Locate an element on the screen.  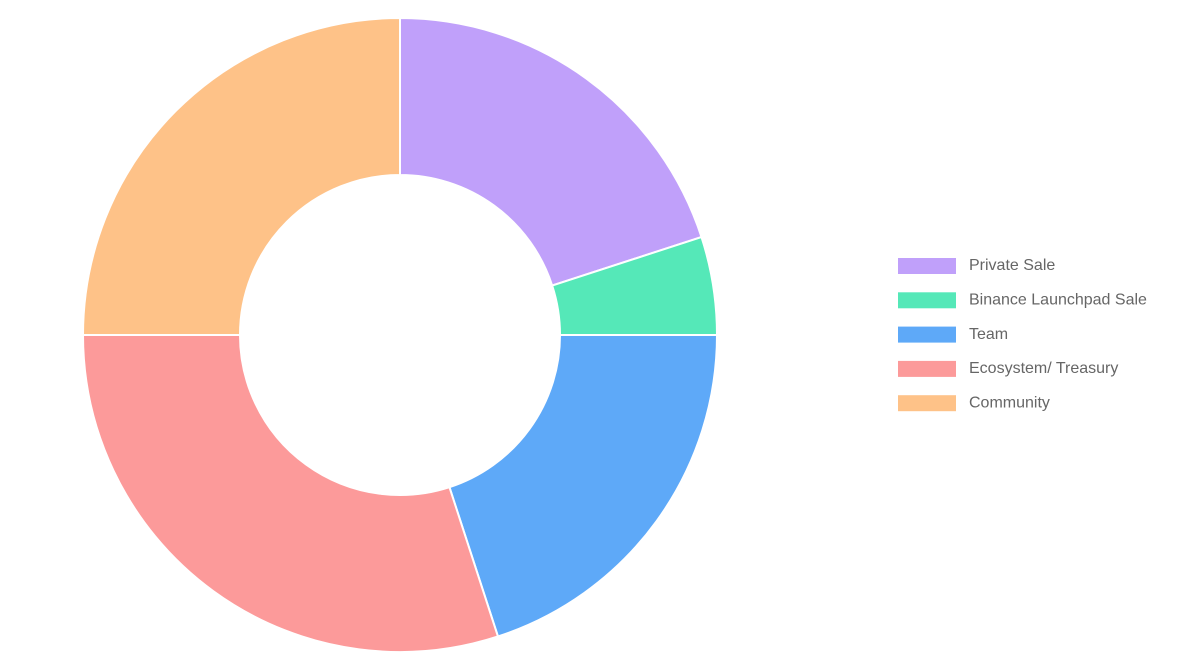
legend-label: Team is located at coordinates (988, 334).